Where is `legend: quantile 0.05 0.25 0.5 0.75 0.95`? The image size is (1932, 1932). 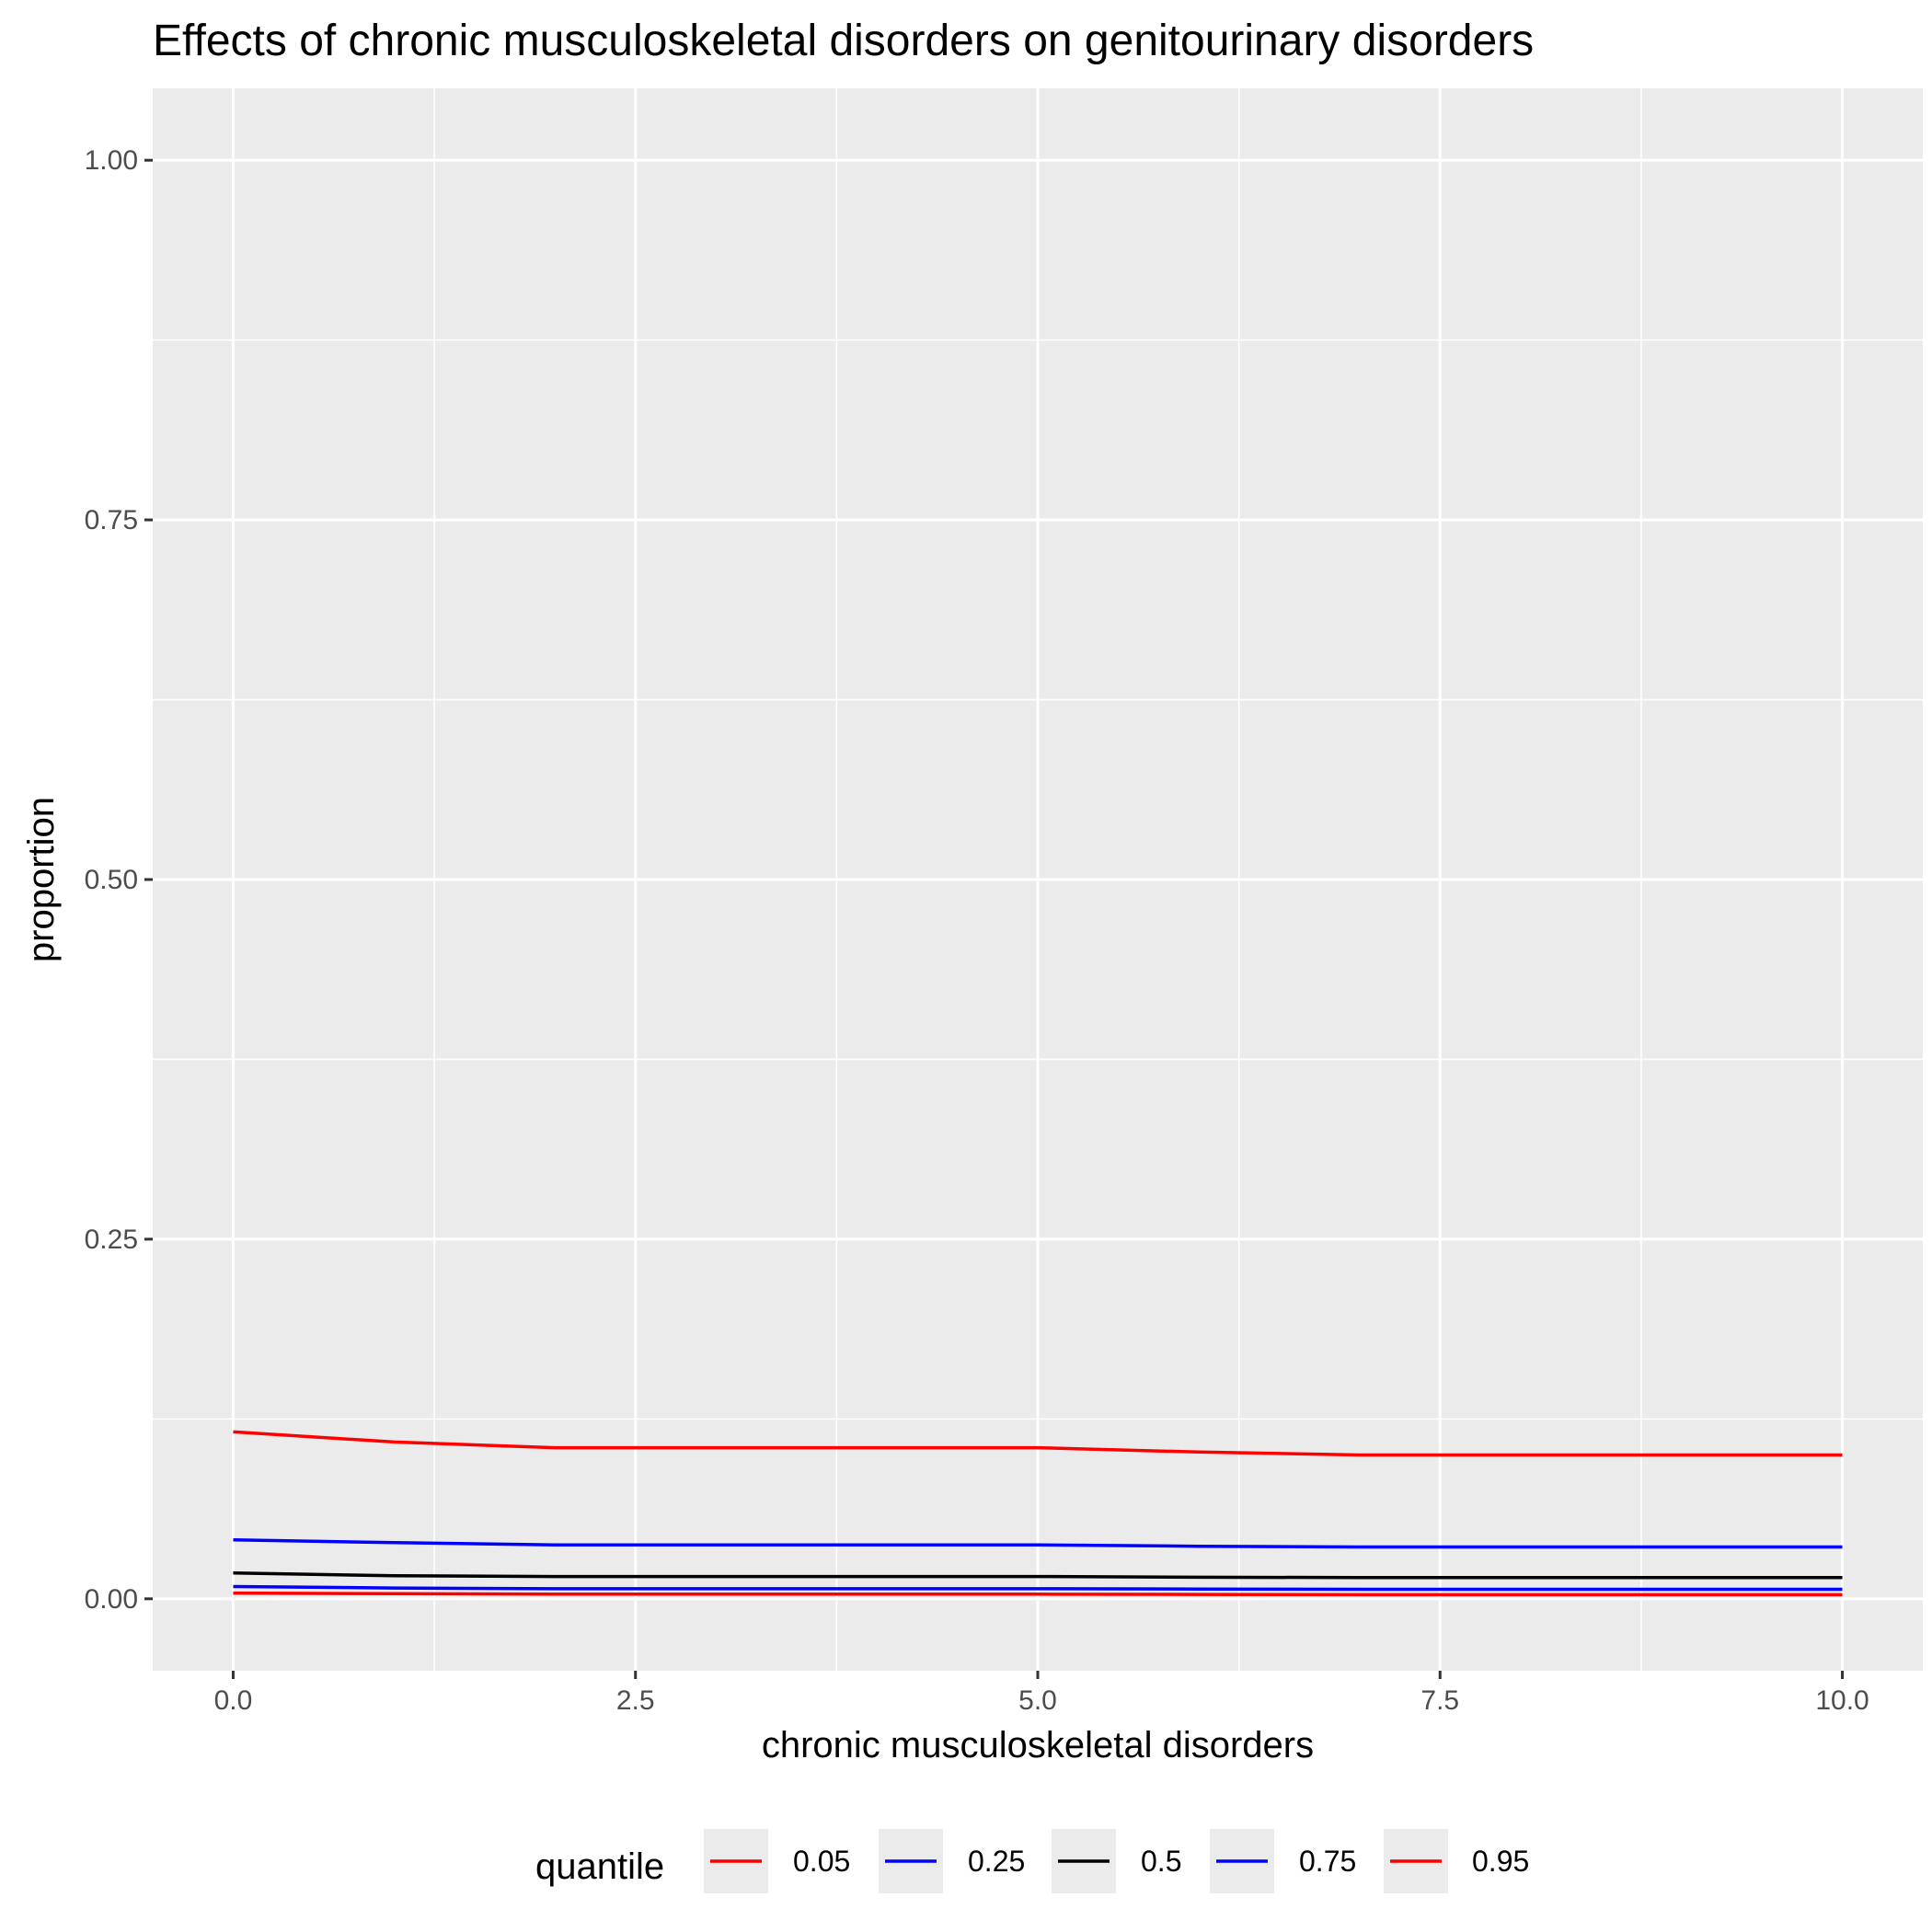
legend: quantile 0.05 0.25 0.5 0.75 0.95 is located at coordinates (1032, 1861).